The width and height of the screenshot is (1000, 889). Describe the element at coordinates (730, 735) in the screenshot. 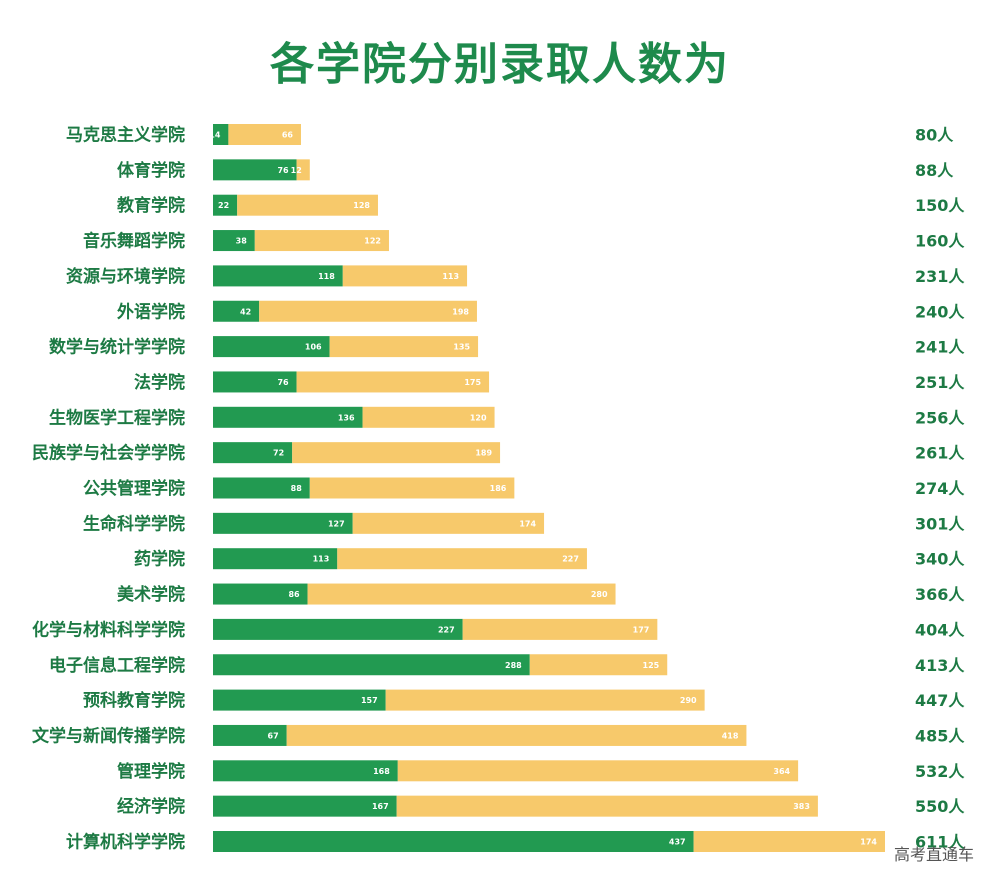

I see `bar-value-label-2: 418` at that location.